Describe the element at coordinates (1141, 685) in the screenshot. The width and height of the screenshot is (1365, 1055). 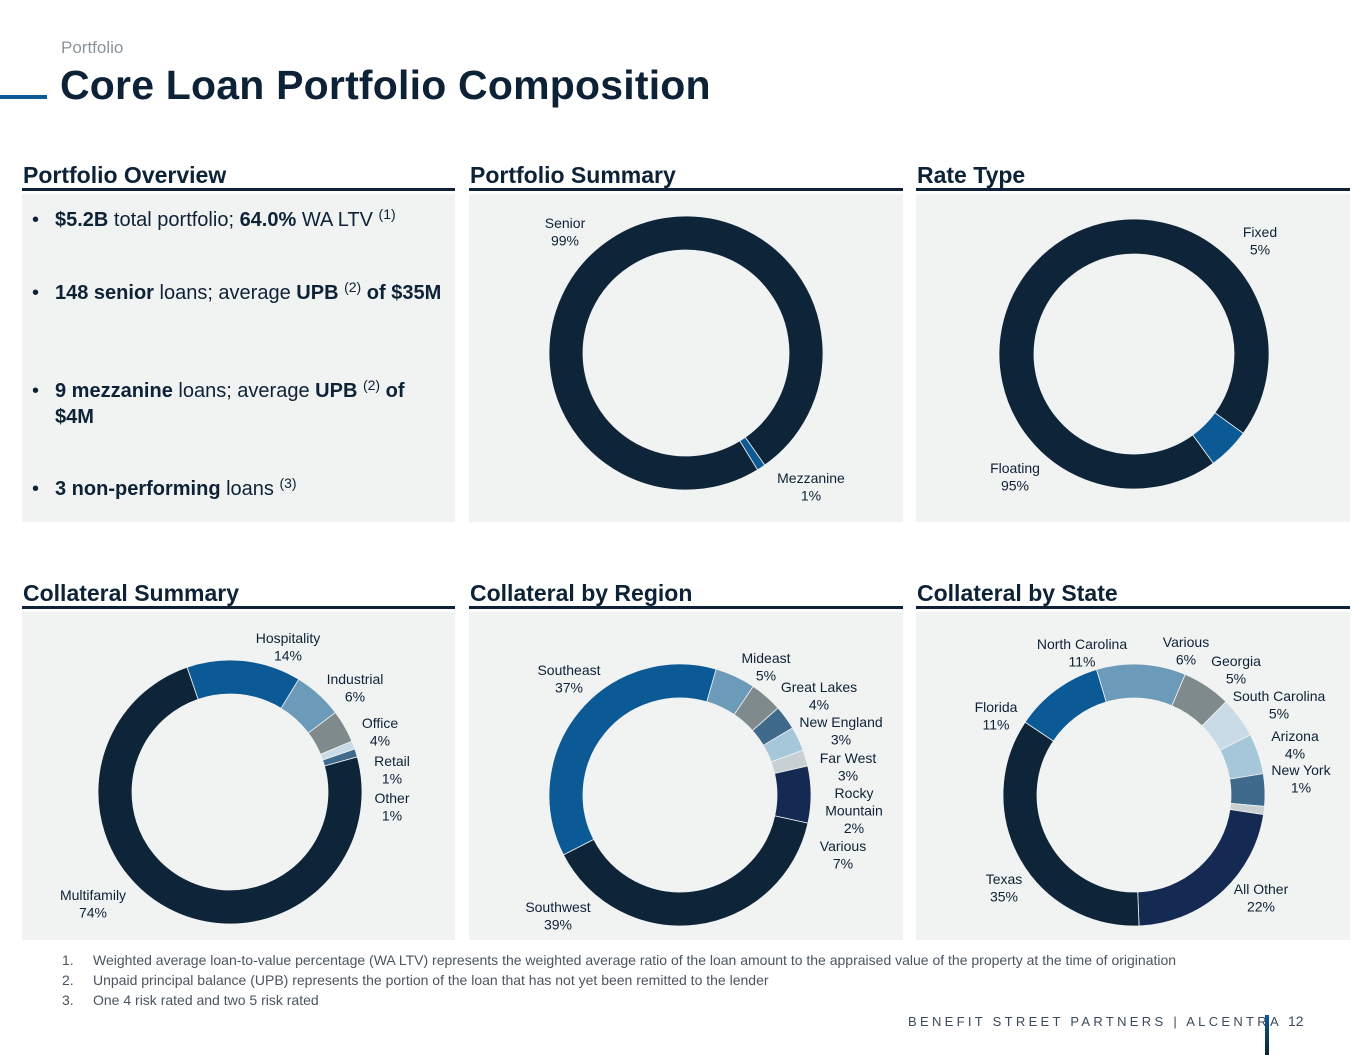
I see `collateral-state-slice-north-carolina` at that location.